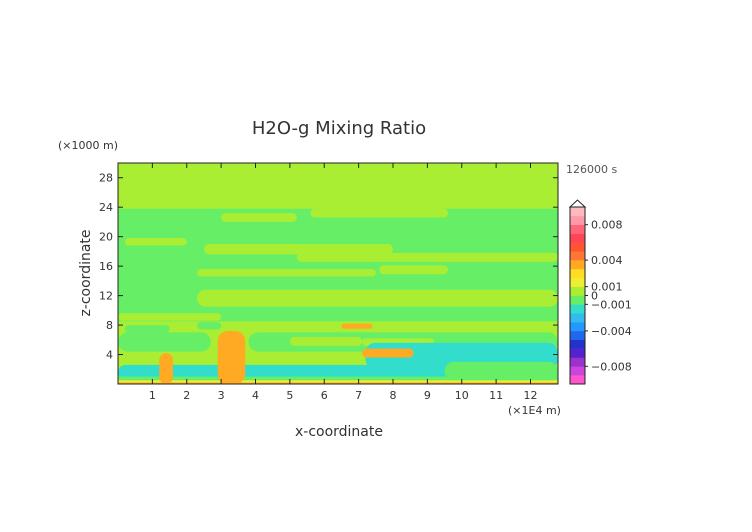 This screenshot has width=752, height=532. What do you see at coordinates (106, 296) in the screenshot?
I see `y-tick-label: 12` at bounding box center [106, 296].